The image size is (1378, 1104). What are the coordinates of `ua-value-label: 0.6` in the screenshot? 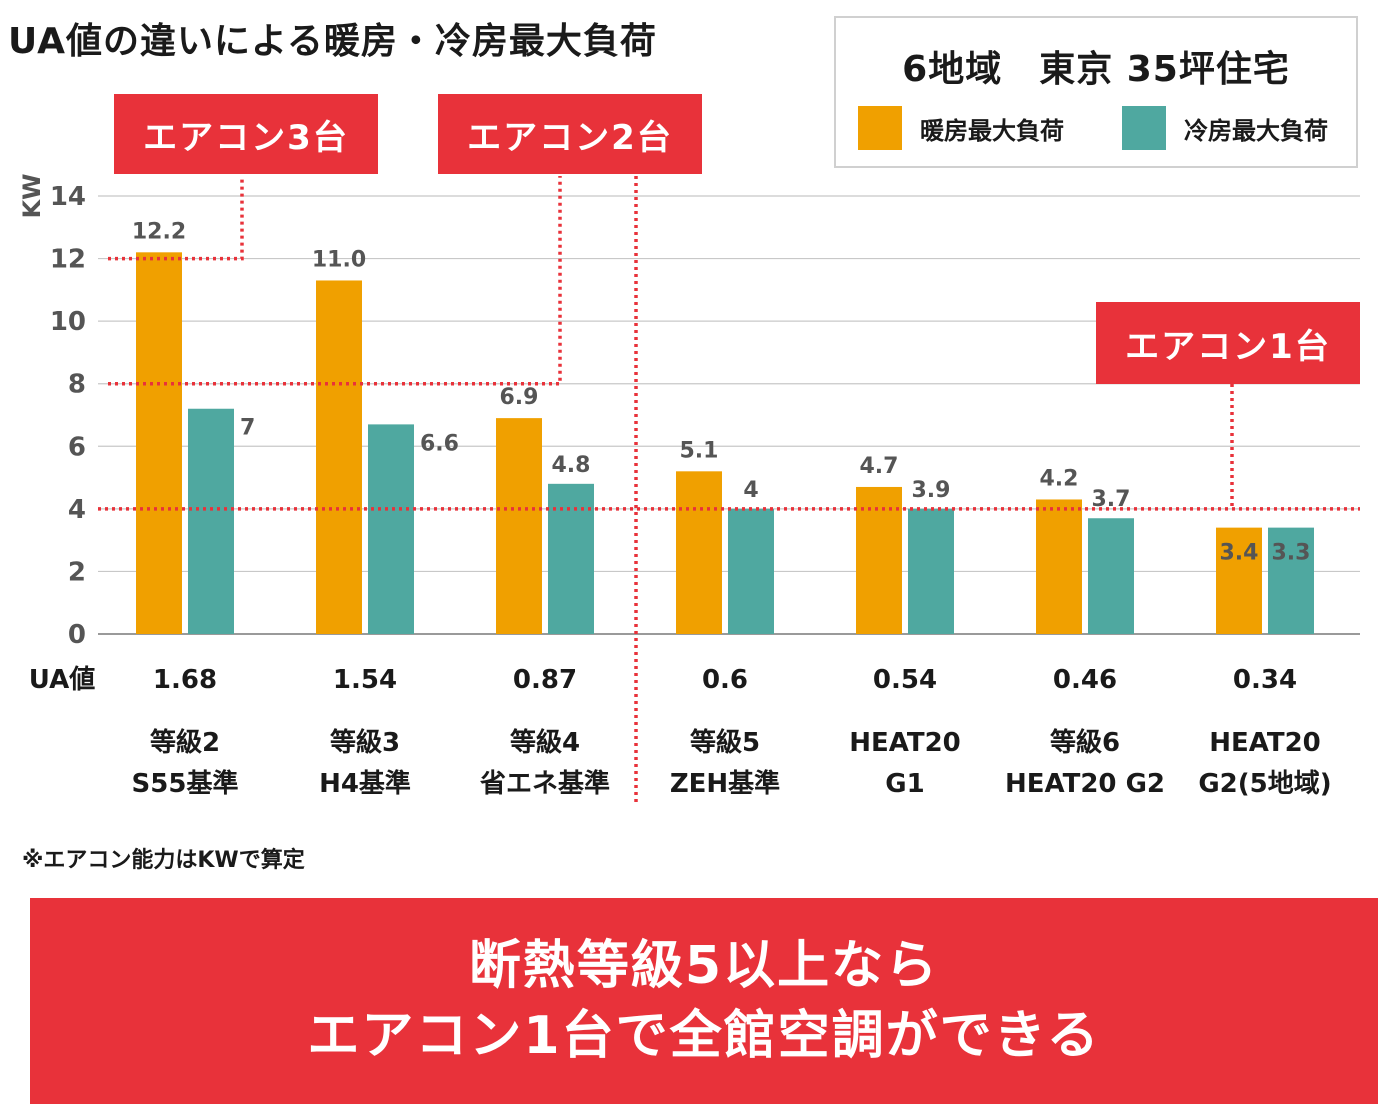 It's located at (725, 680).